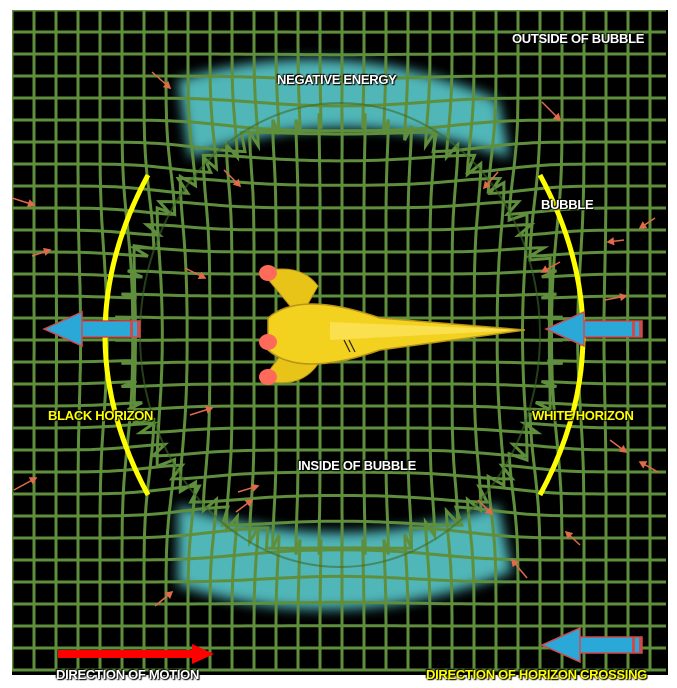  What do you see at coordinates (127, 674) in the screenshot?
I see `direction-of-motion-label: DIRECTION OF MOTION` at bounding box center [127, 674].